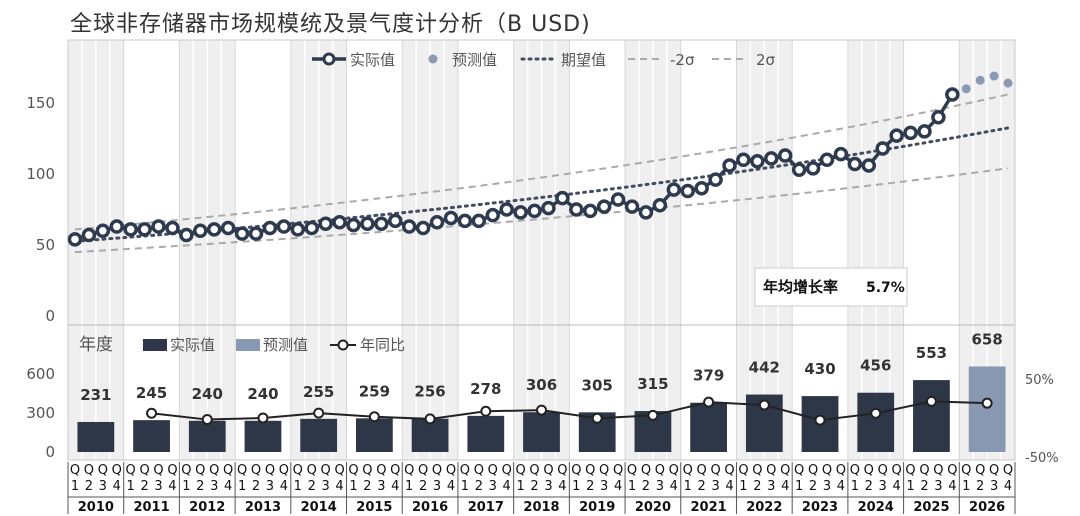 Image resolution: width=1080 pixels, height=516 pixels. I want to click on yoy-axis-tick-label: -50%, so click(1042, 458).